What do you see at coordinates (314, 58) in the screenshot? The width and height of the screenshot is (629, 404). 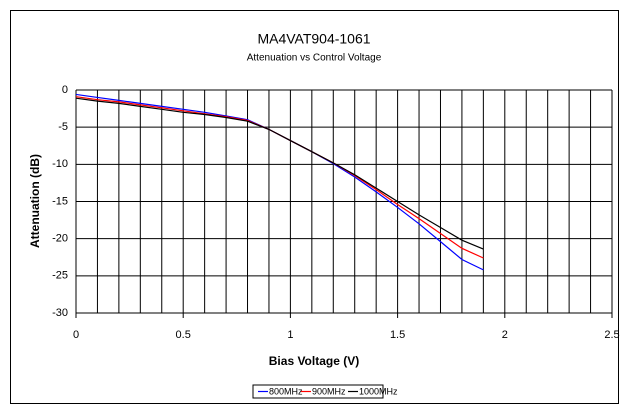 I see `chart-subtitle: Attenuation vs Control Voltage` at bounding box center [314, 58].